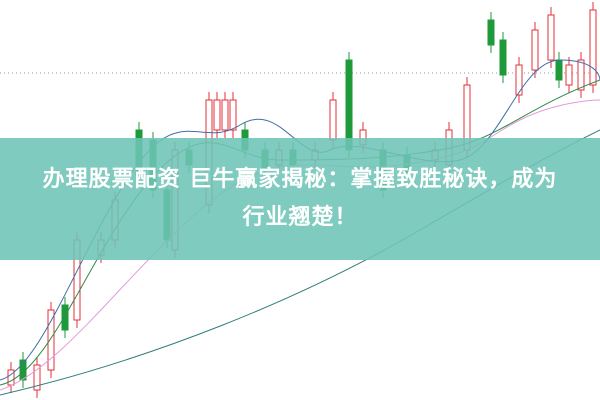 This screenshot has width=600, height=400. I want to click on article-title-line-1: 办理股票配资 巨牛赢家揭秘：掌握致胜秘诀，成为, so click(300, 179).